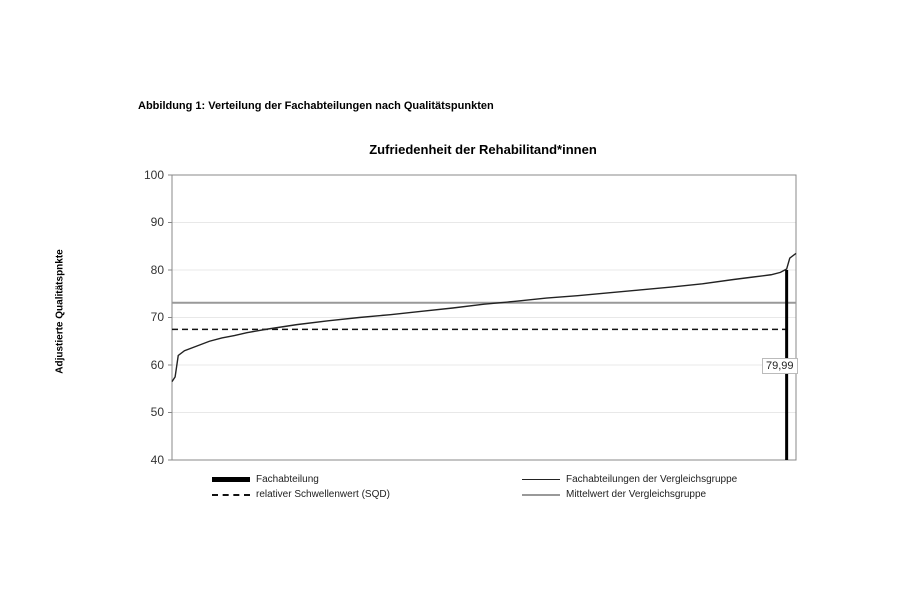  What do you see at coordinates (157, 365) in the screenshot?
I see `y-tick: 60` at bounding box center [157, 365].